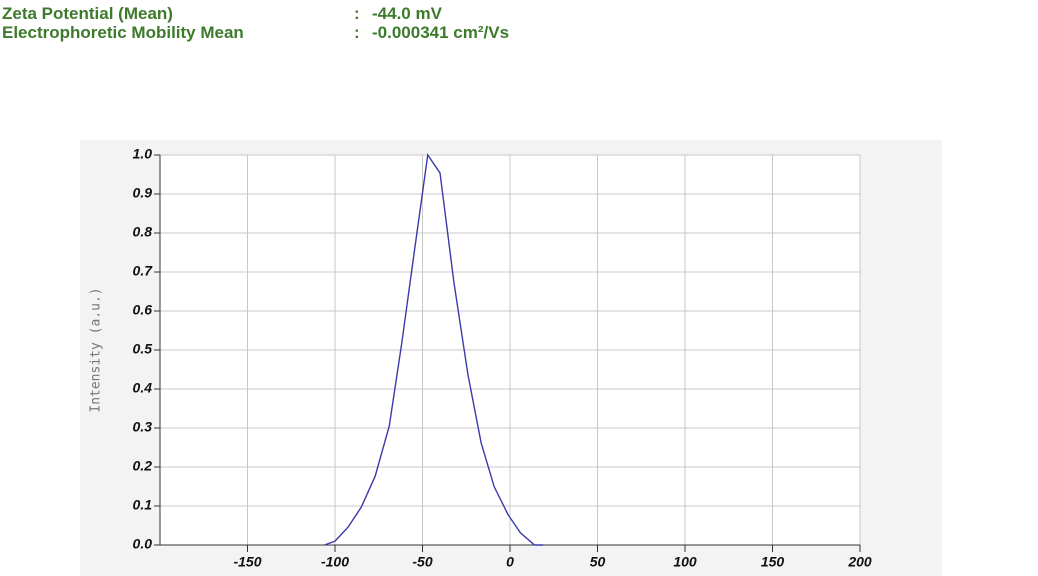  Describe the element at coordinates (510, 562) in the screenshot. I see `x-tick-label: 0` at that location.